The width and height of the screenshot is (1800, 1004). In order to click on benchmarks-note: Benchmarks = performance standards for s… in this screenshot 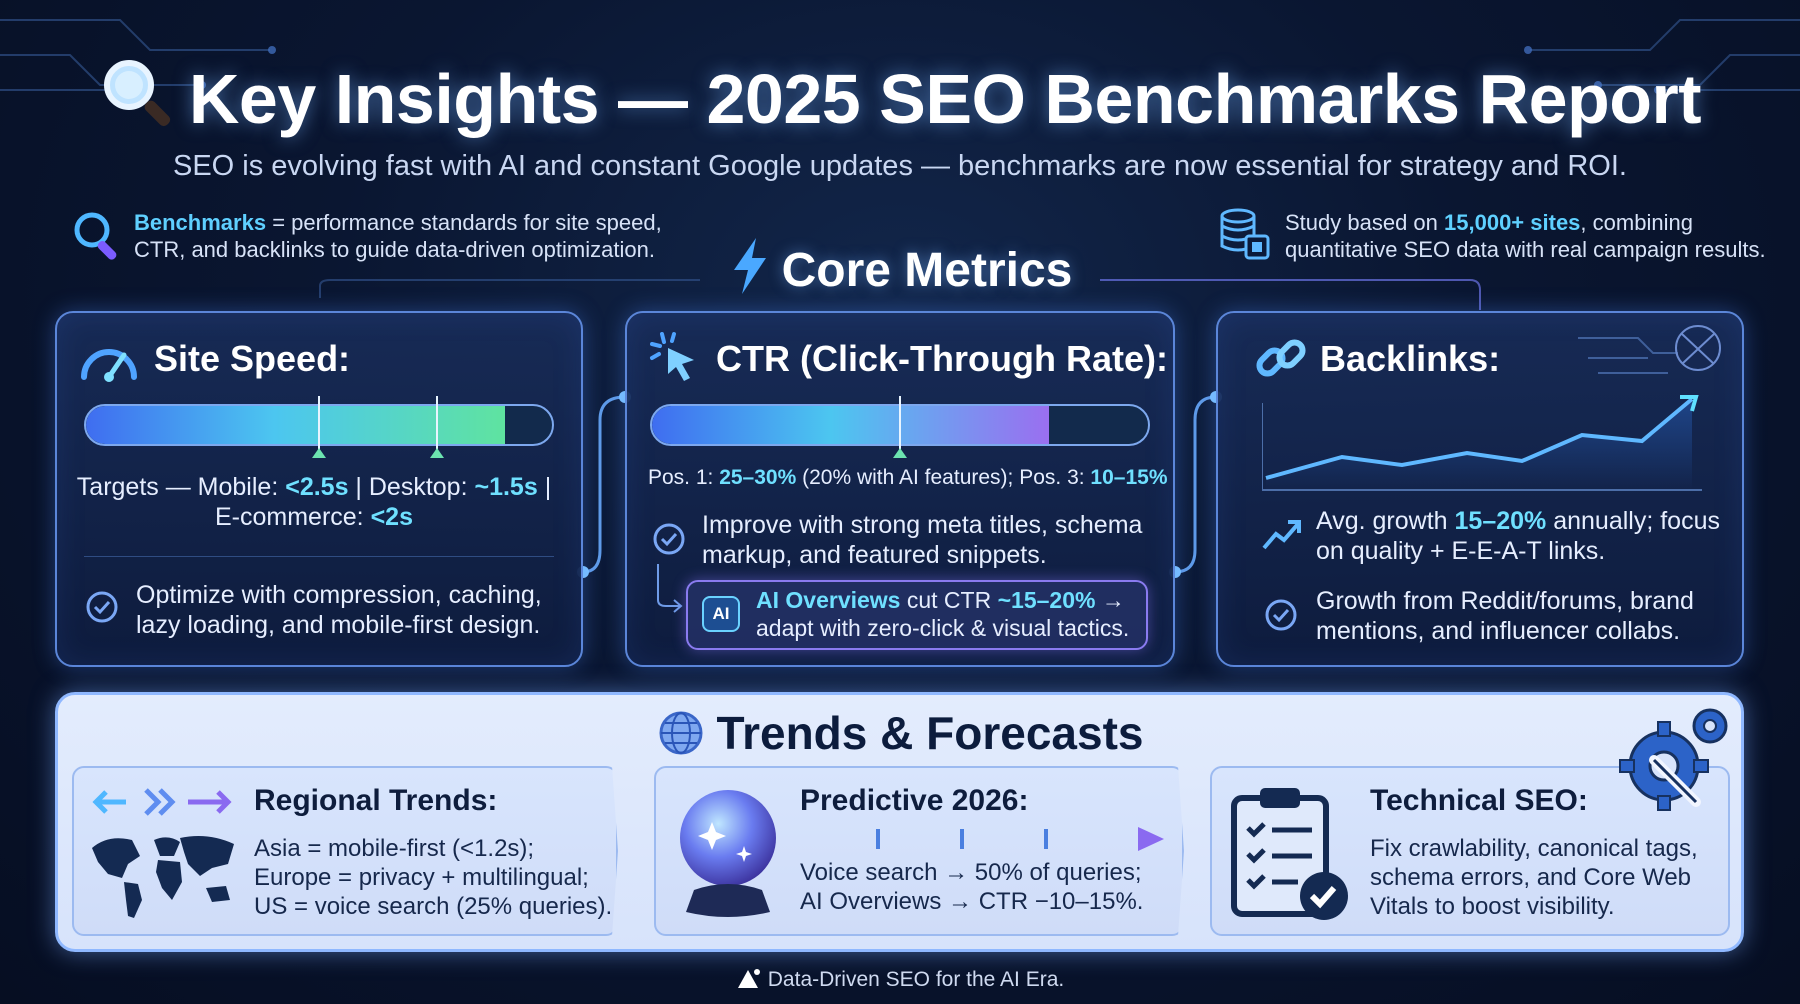, I will do `click(404, 236)`.